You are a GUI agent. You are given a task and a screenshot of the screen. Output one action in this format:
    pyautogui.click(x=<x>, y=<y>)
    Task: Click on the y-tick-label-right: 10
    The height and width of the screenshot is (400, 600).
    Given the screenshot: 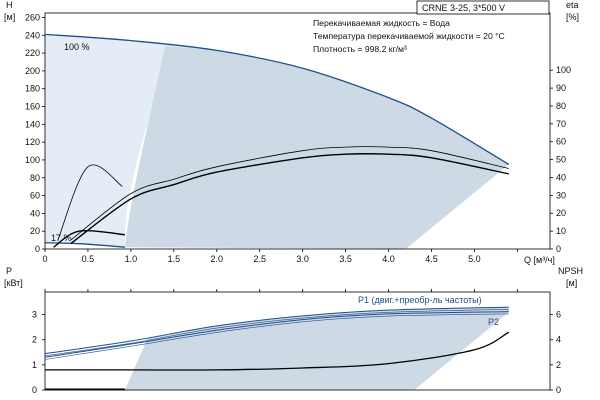 What is the action you would take?
    pyautogui.click(x=561, y=231)
    